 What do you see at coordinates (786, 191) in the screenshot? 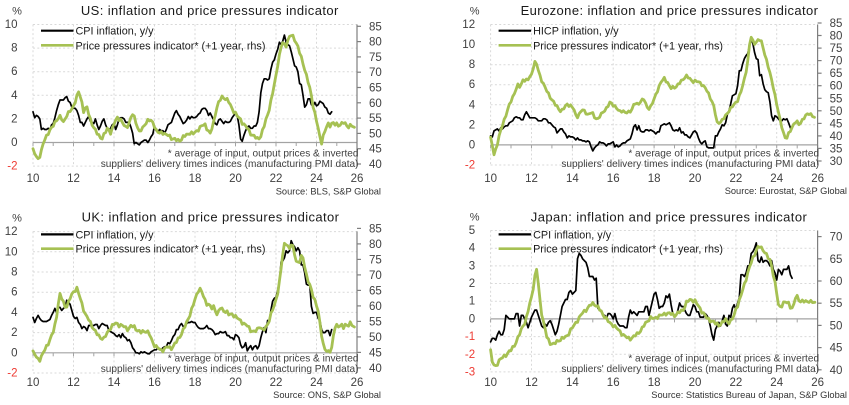
I see `svg-text: Source: Eurostat, S&P Global` at bounding box center [786, 191].